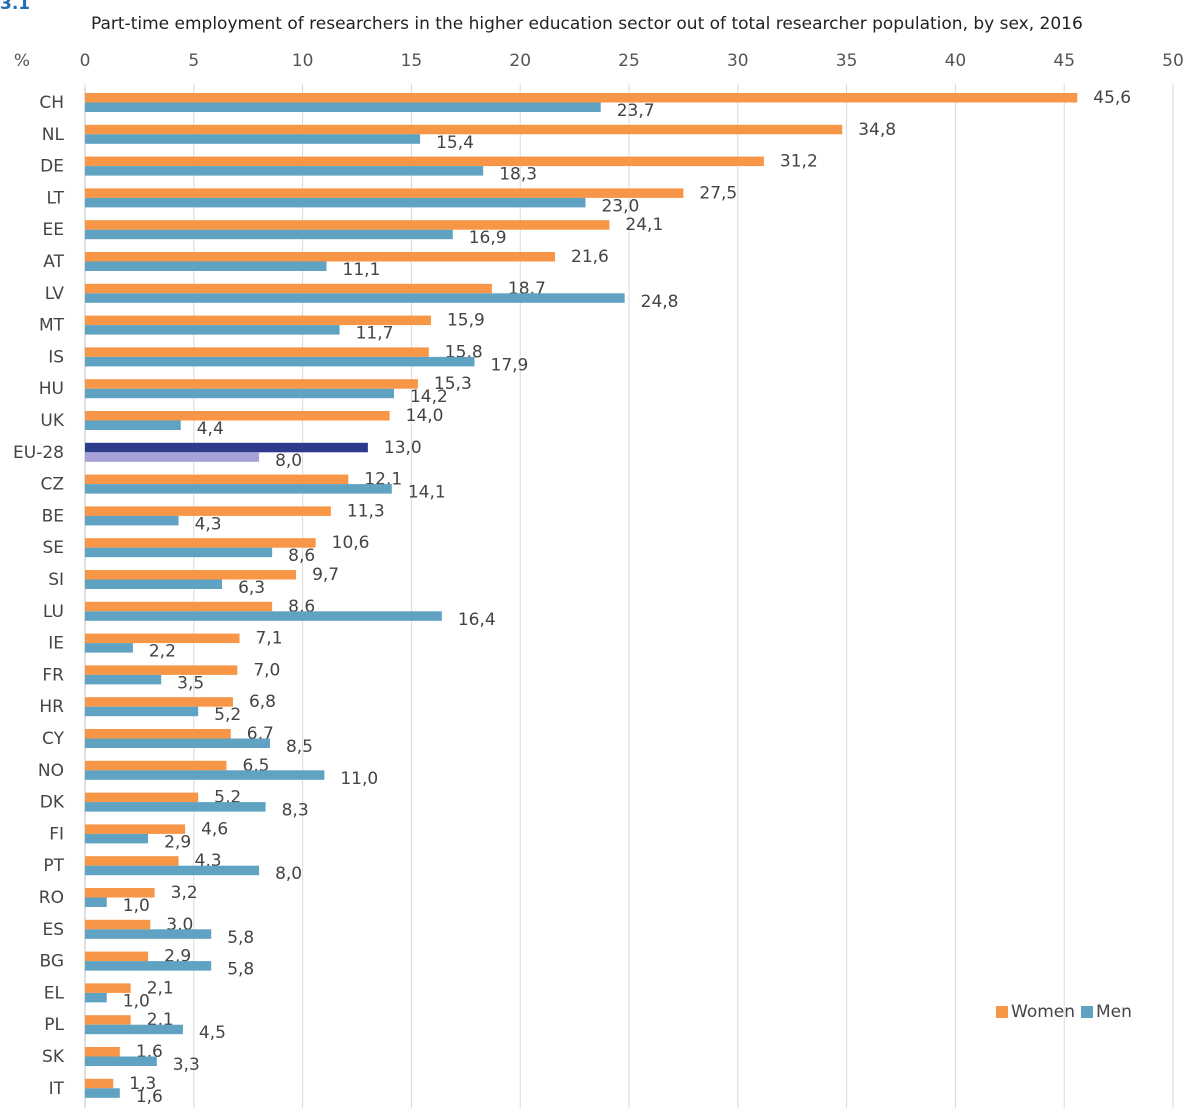 The image size is (1195, 1108). What do you see at coordinates (227, 715) in the screenshot?
I see `data-label-men-hr: 5,2` at bounding box center [227, 715].